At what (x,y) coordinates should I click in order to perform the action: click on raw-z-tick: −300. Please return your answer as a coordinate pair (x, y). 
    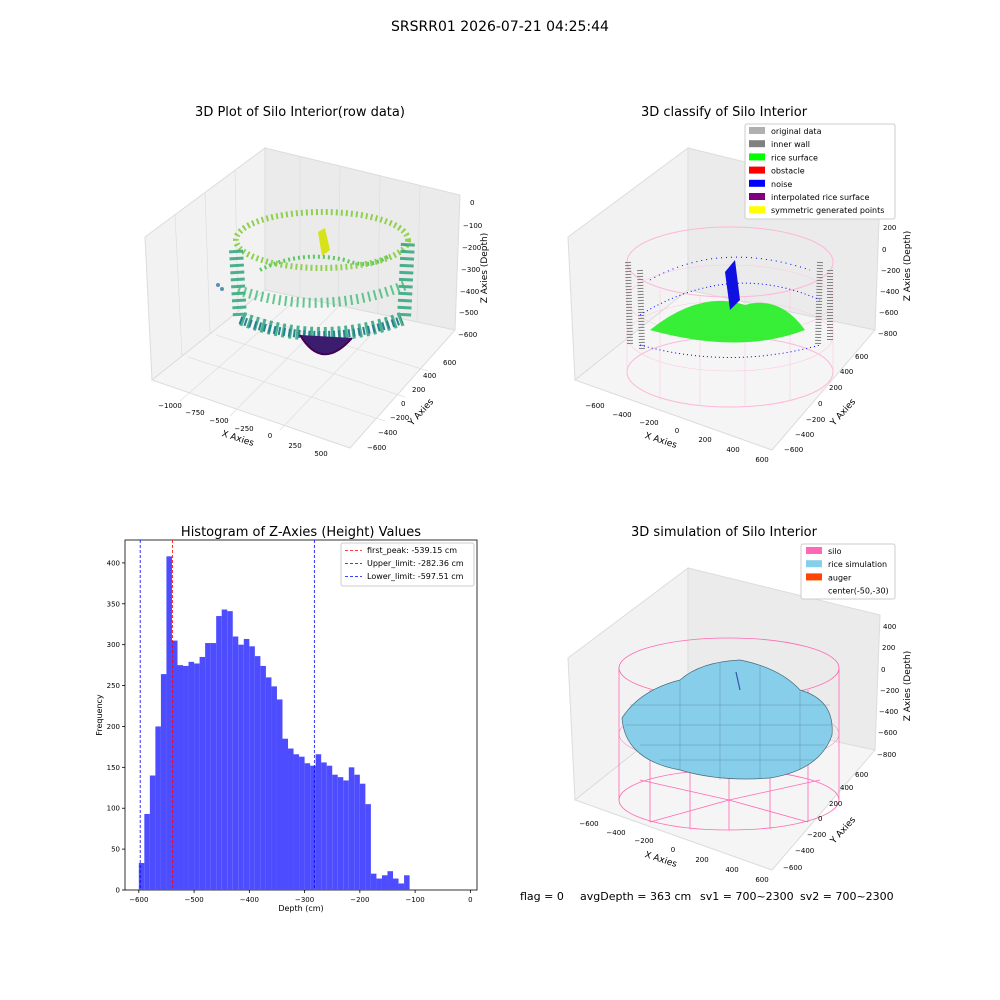
    Looking at the image, I should click on (470, 270).